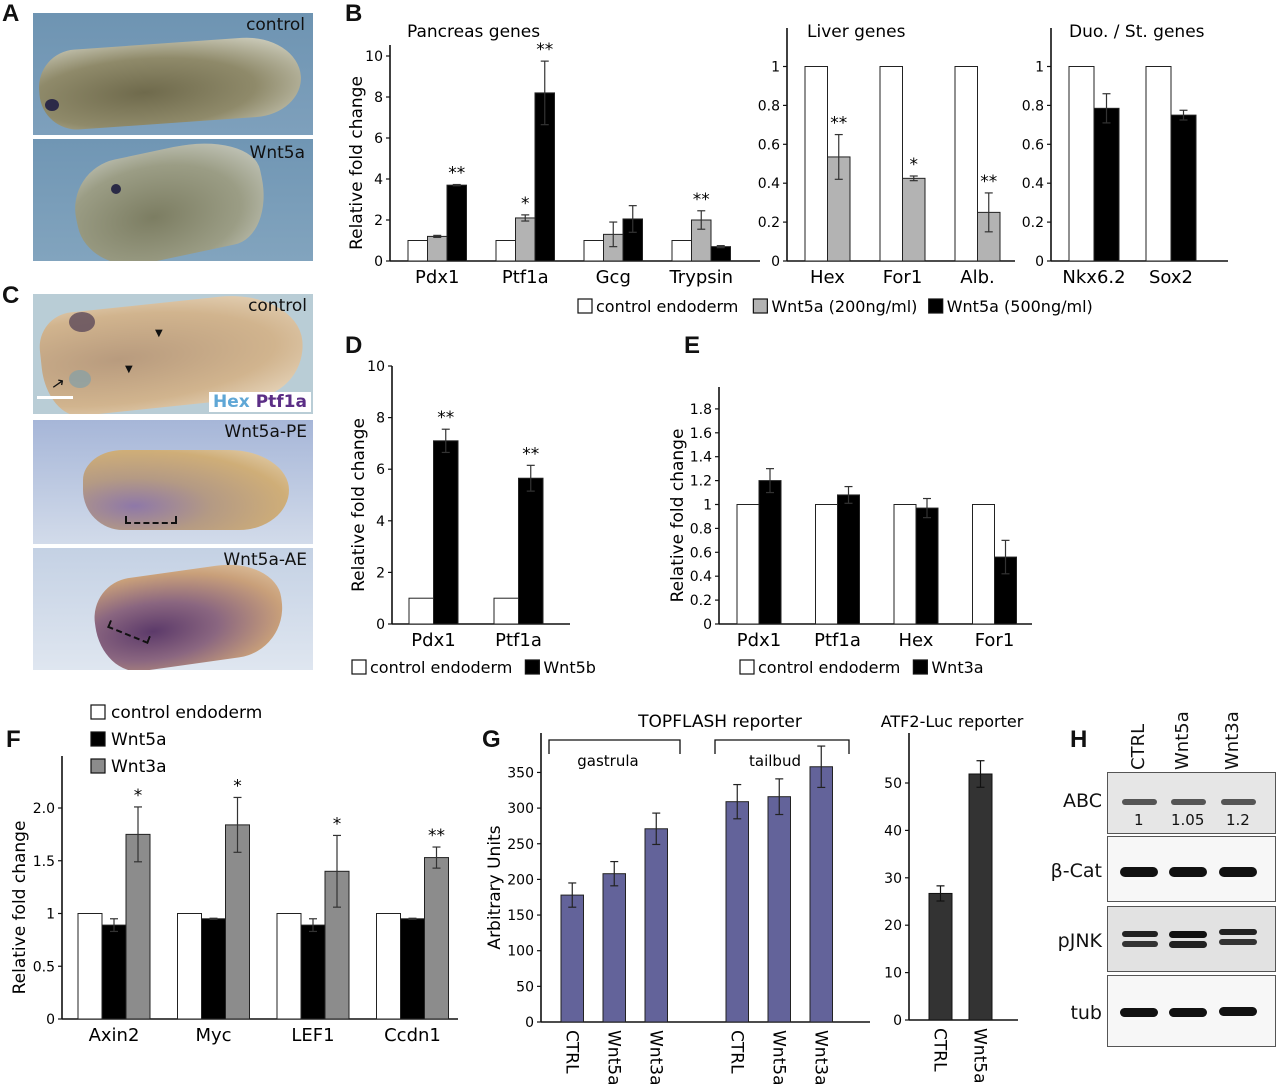 This screenshot has width=1280, height=1088. I want to click on stain-label-hex: Hex, so click(231, 402).